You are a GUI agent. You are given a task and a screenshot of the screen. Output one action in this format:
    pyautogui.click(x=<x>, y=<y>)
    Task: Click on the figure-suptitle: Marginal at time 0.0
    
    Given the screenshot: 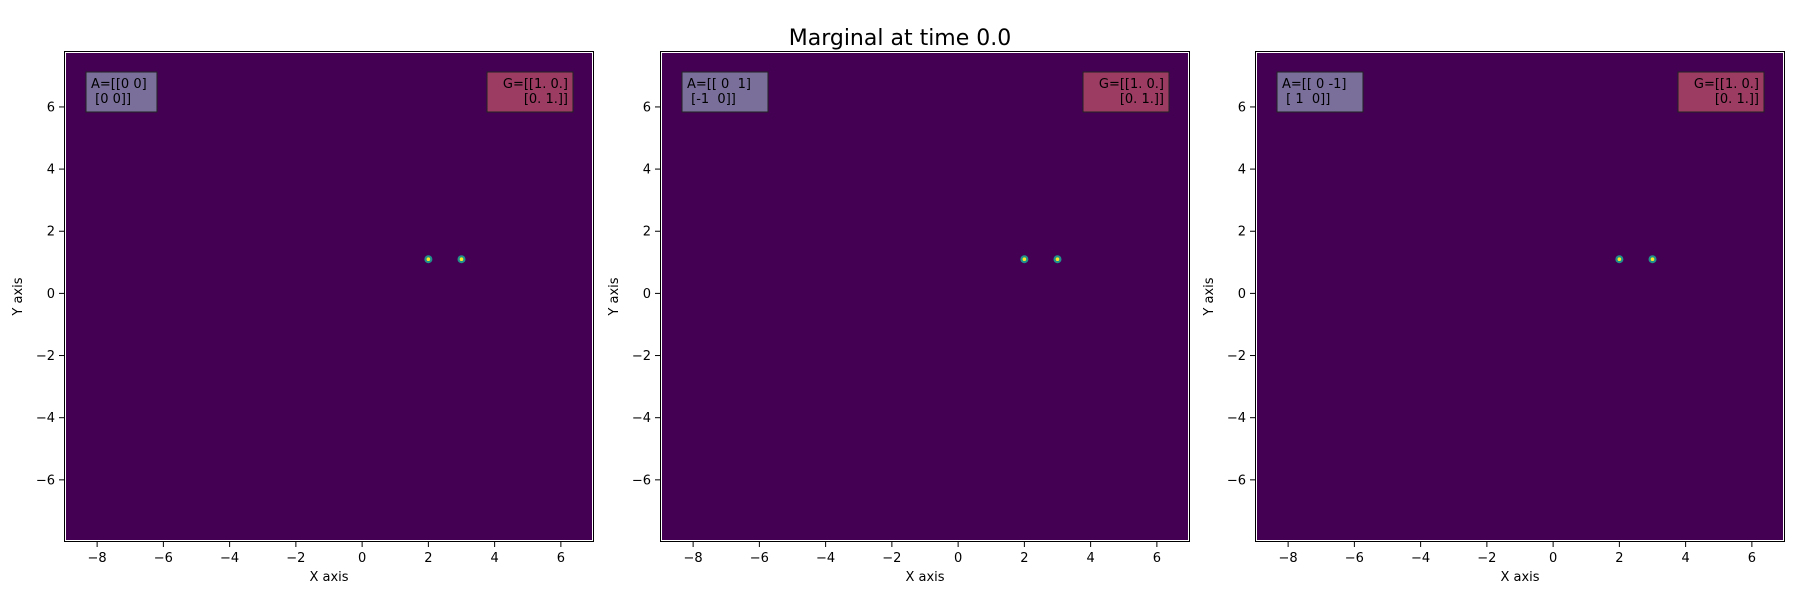 What is the action you would take?
    pyautogui.click(x=900, y=38)
    